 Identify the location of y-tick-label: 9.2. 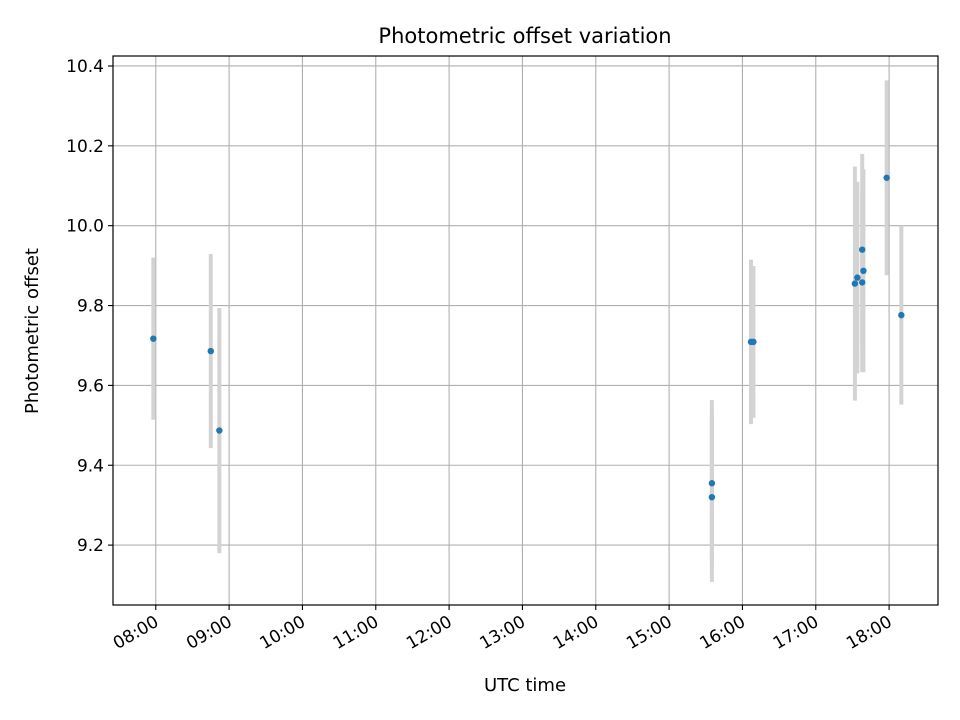
(90, 546).